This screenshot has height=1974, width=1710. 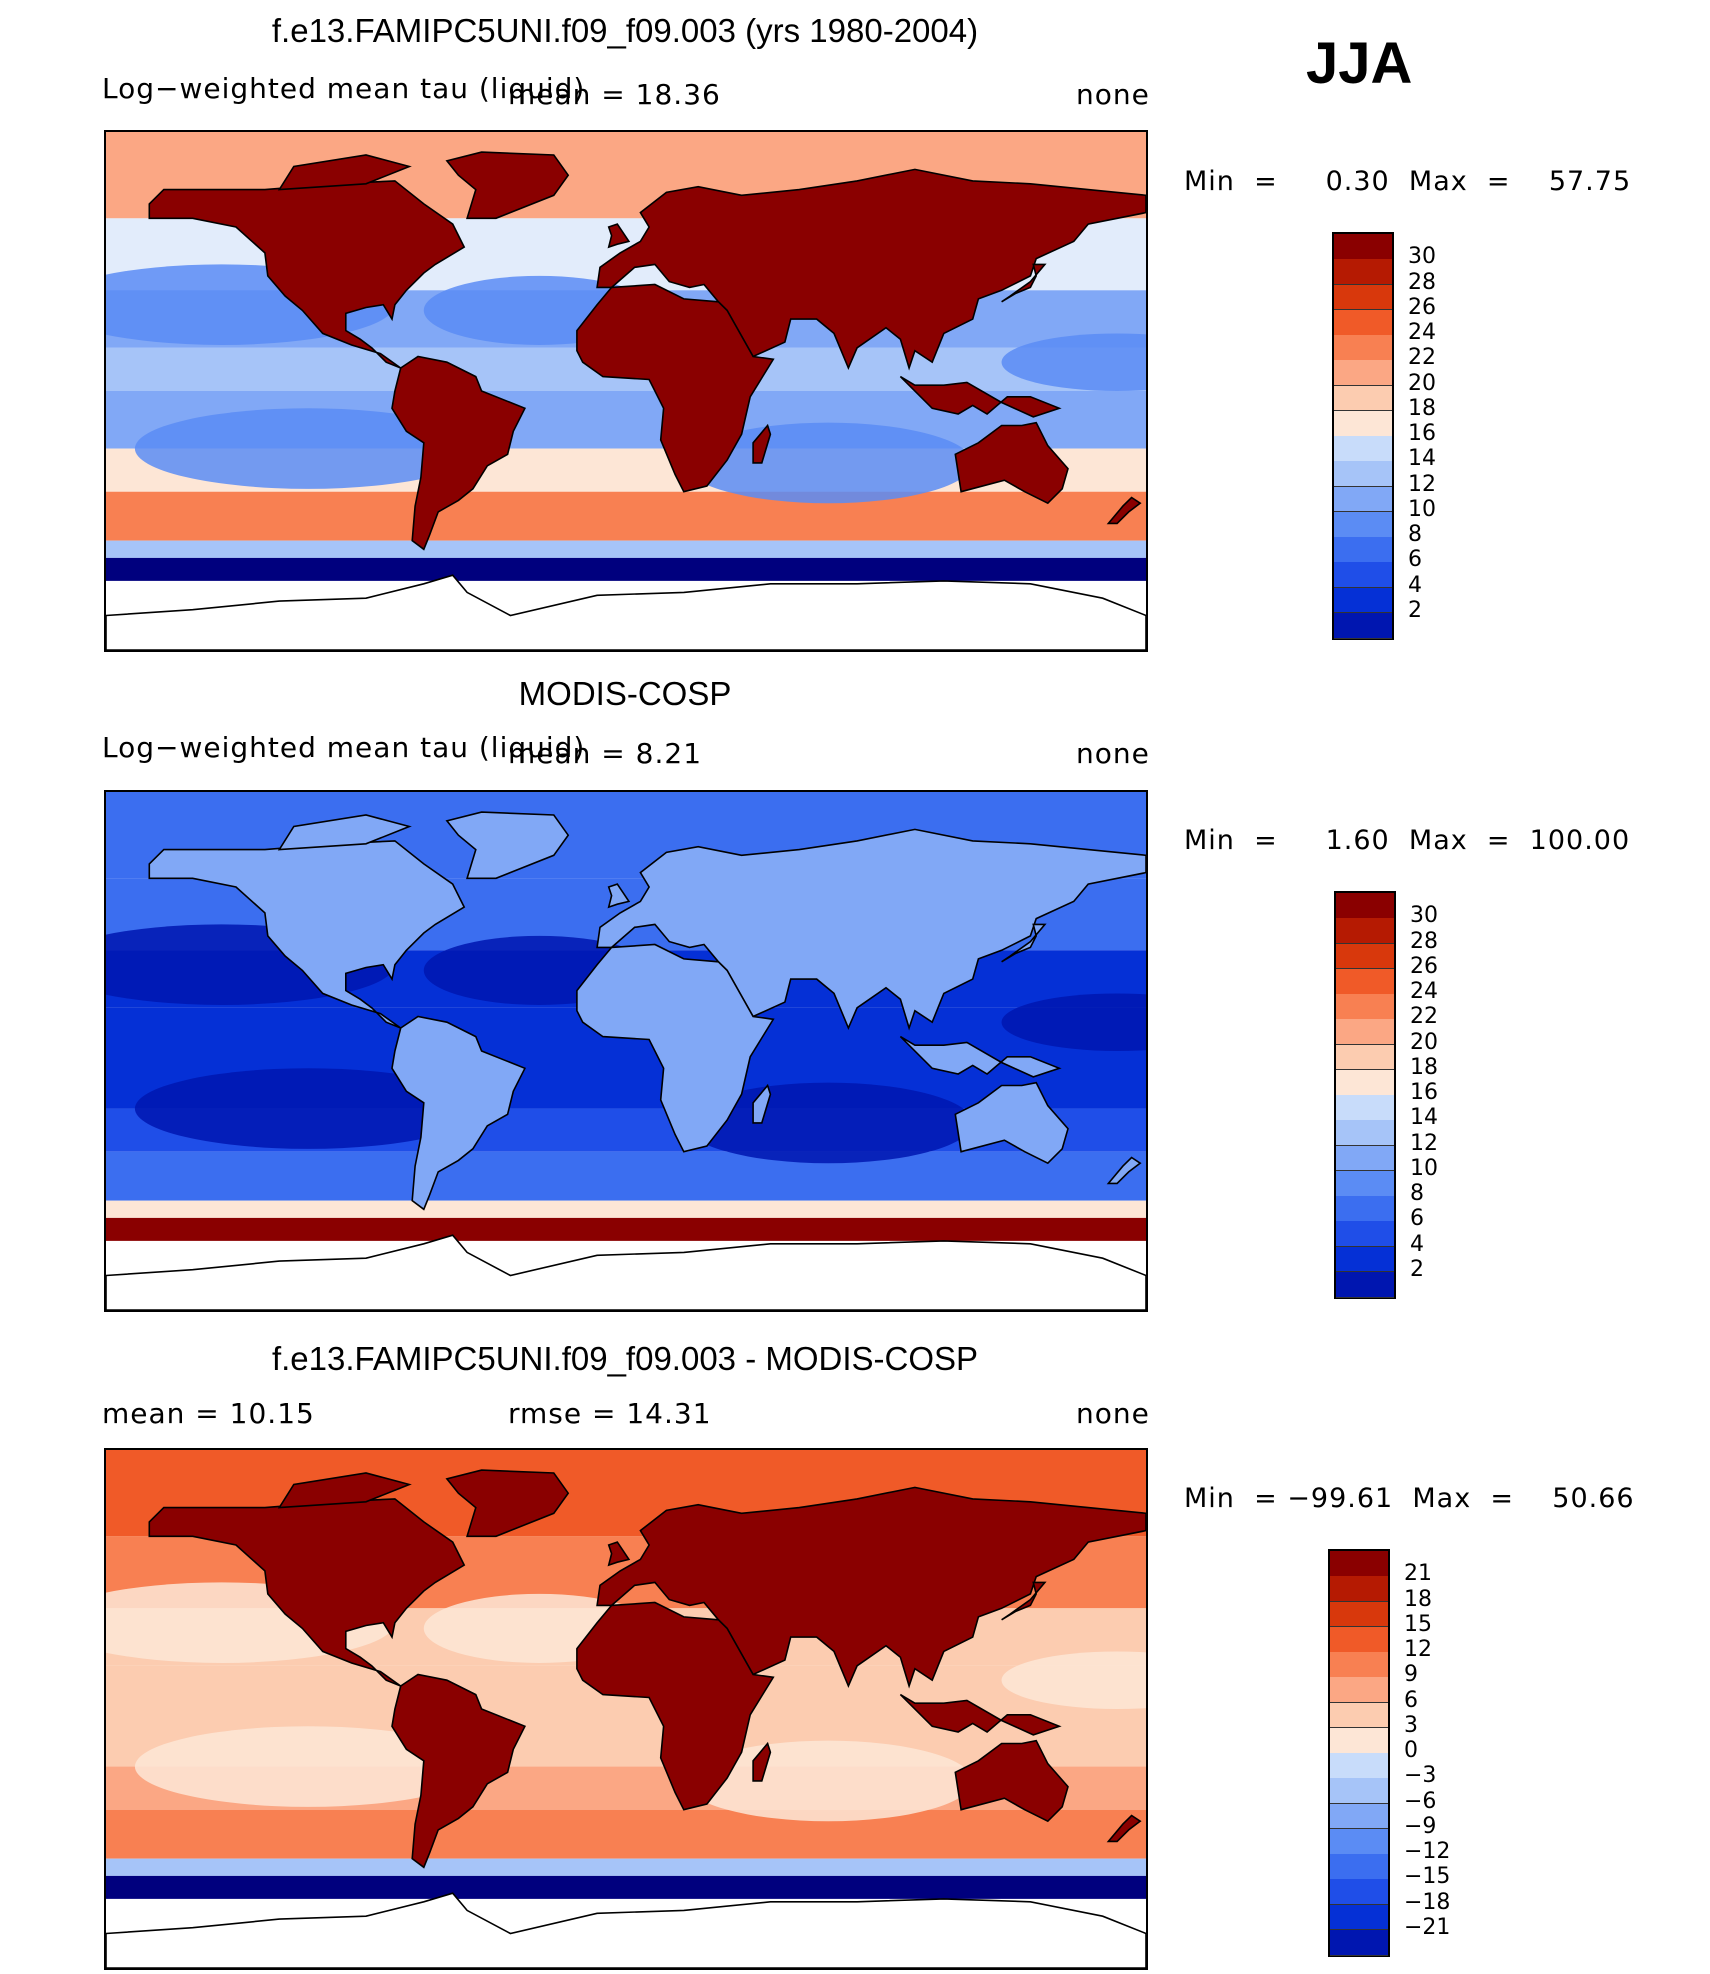 What do you see at coordinates (605, 753) in the screenshot?
I see `panel-2-mean: mean = 8.21` at bounding box center [605, 753].